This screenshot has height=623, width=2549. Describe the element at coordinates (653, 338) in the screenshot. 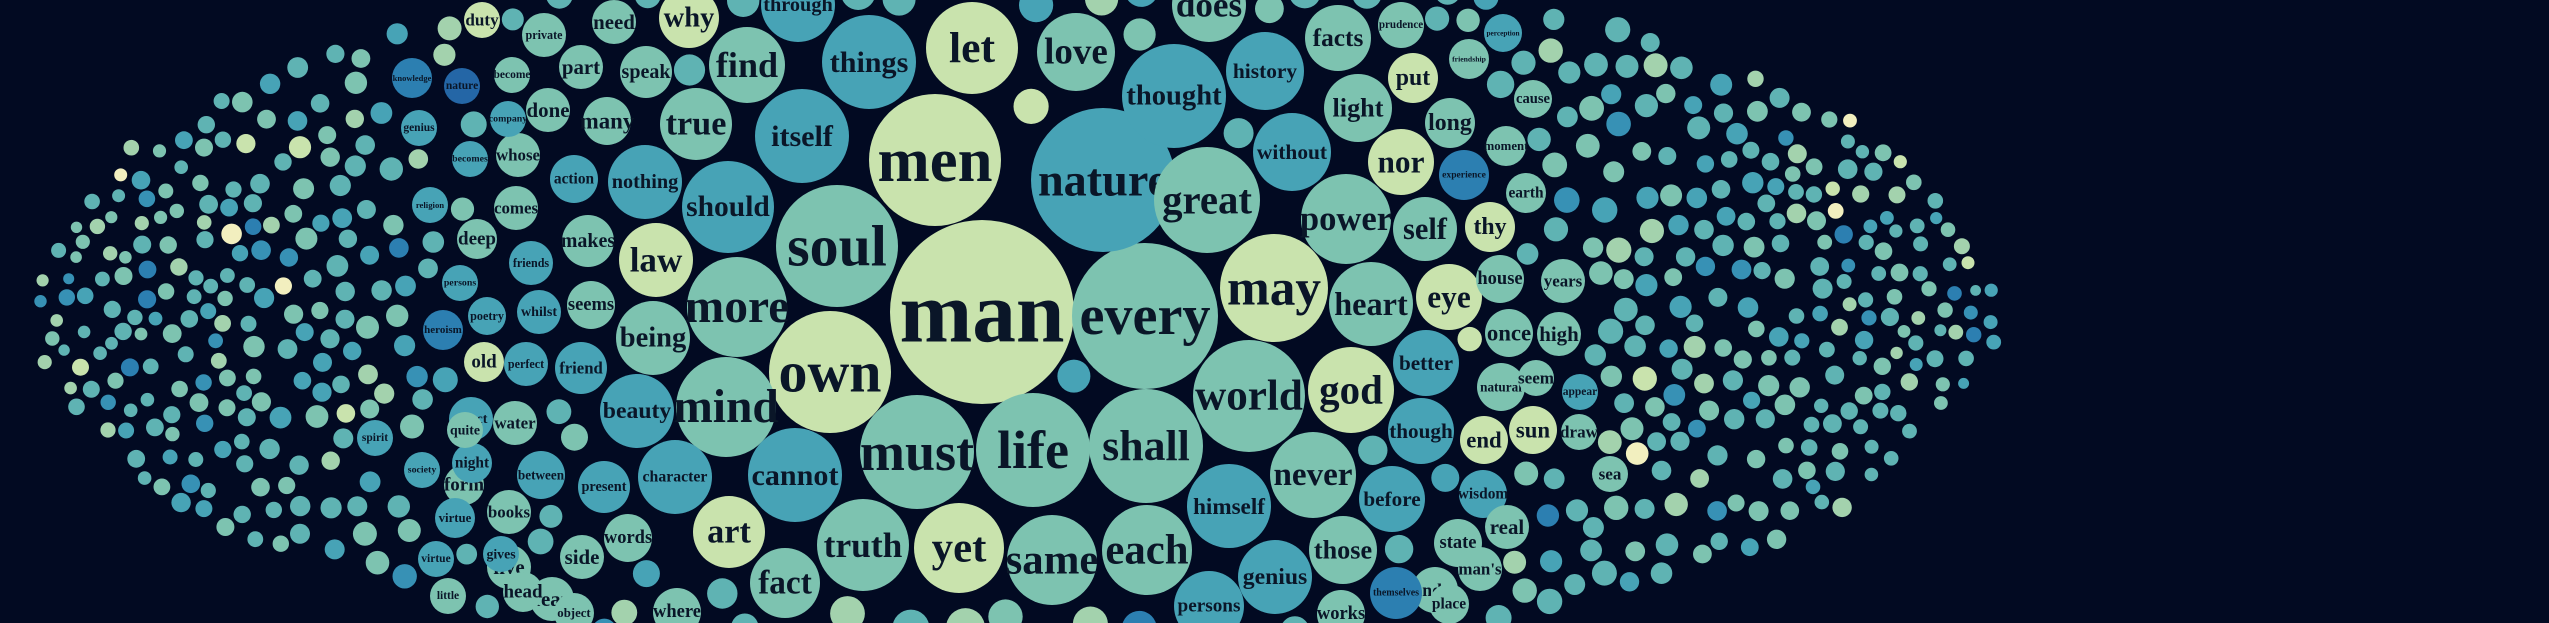

I see `word-bubble-label: being` at that location.